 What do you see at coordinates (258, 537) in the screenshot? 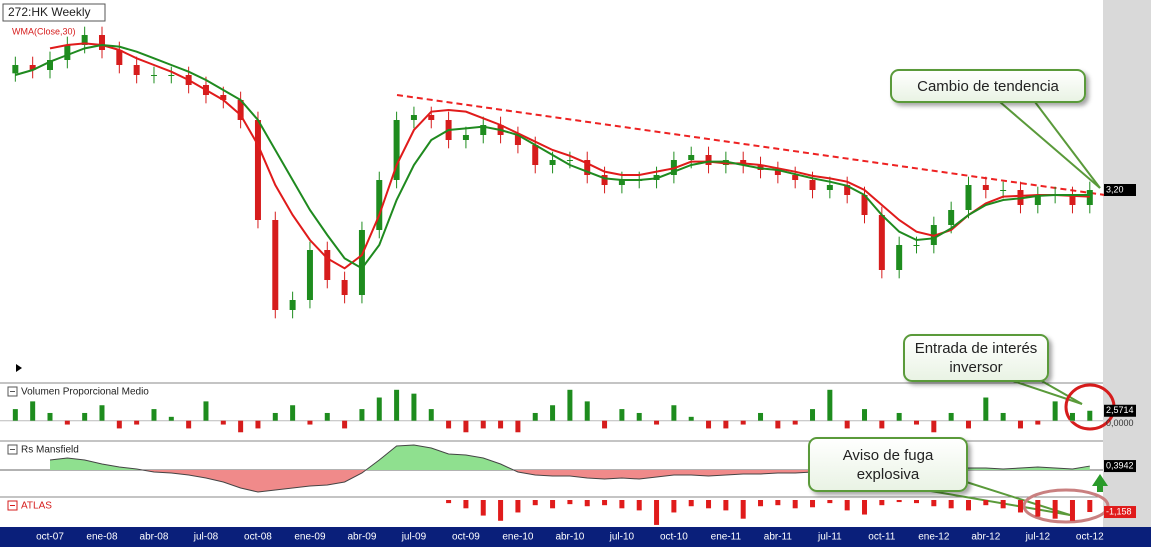
I see `x-tick-label: oct-08` at bounding box center [258, 537].